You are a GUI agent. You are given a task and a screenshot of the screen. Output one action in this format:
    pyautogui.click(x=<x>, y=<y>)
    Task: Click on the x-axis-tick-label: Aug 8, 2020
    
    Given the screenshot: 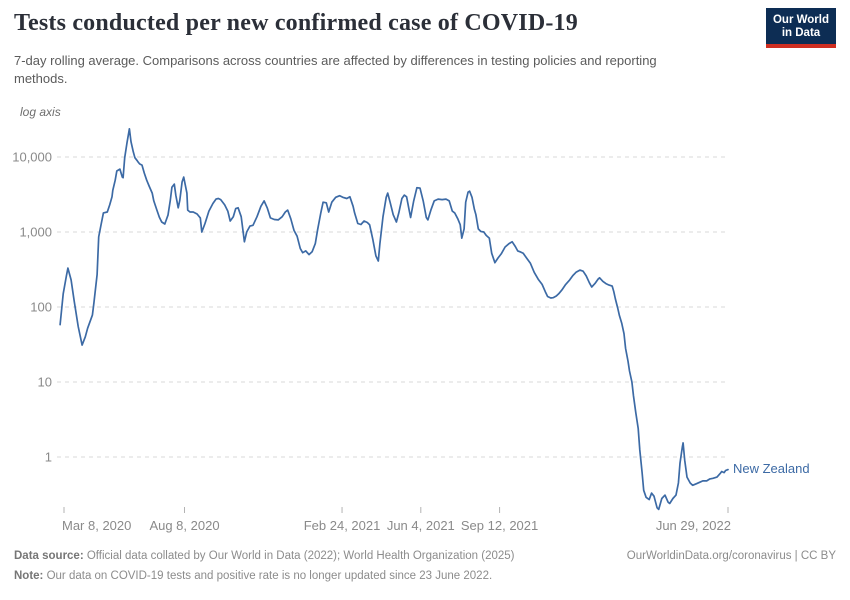 What is the action you would take?
    pyautogui.click(x=184, y=525)
    